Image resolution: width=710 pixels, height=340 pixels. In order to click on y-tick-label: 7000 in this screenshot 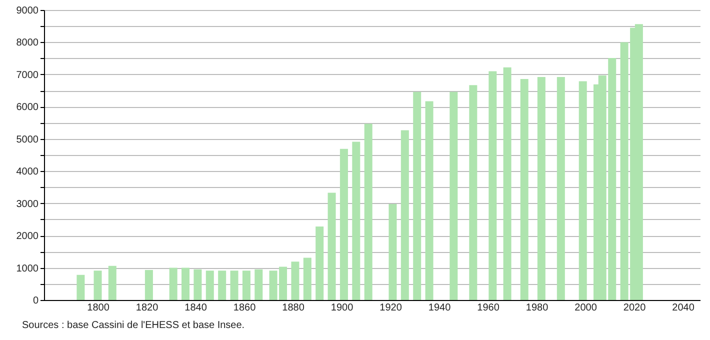, I will do `click(27, 75)`.